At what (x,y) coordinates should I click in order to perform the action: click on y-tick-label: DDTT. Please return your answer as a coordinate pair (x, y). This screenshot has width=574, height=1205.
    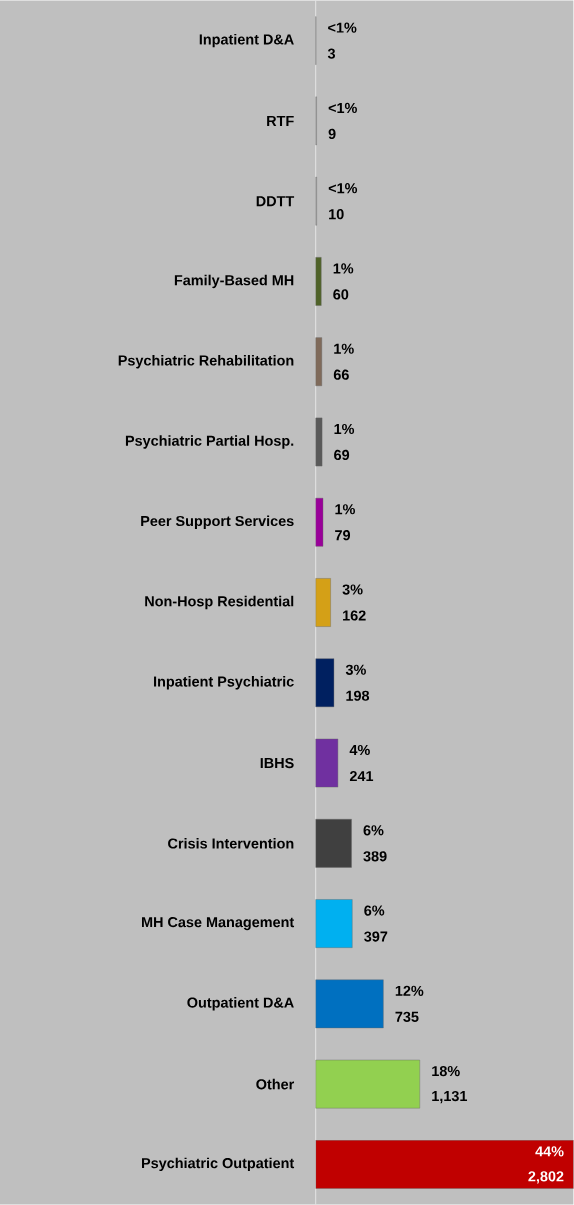
    Looking at the image, I should click on (275, 201).